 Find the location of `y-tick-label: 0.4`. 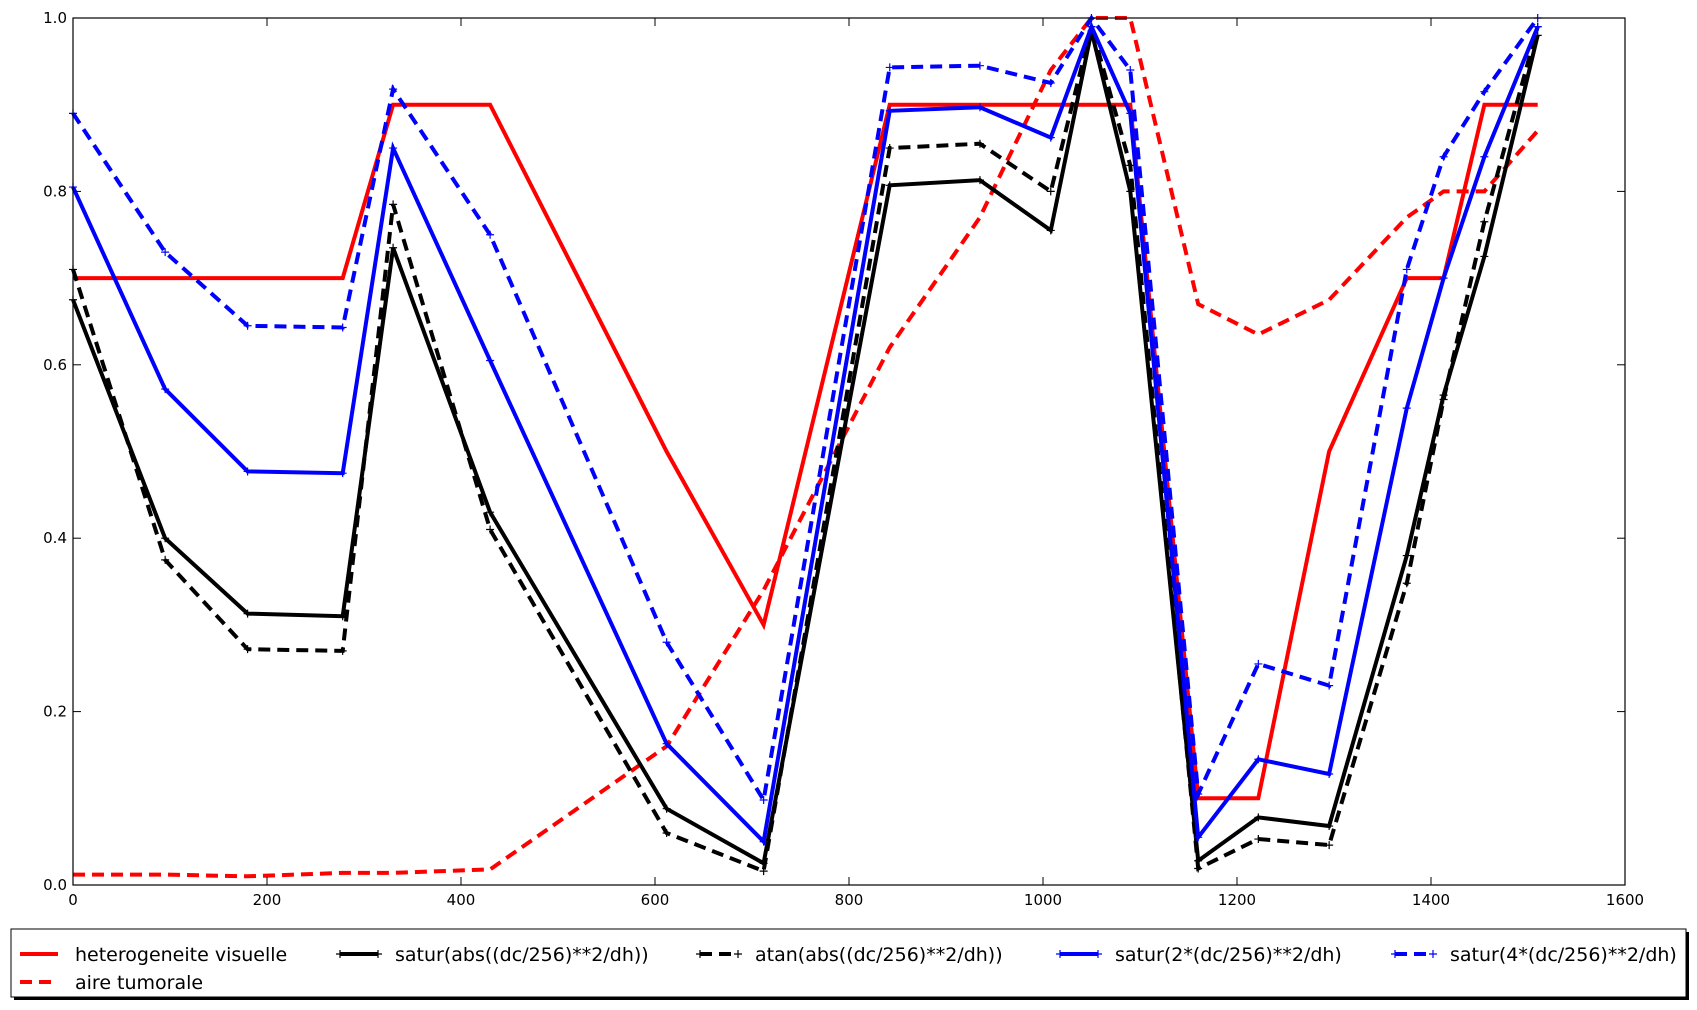

y-tick-label: 0.4 is located at coordinates (55, 538).